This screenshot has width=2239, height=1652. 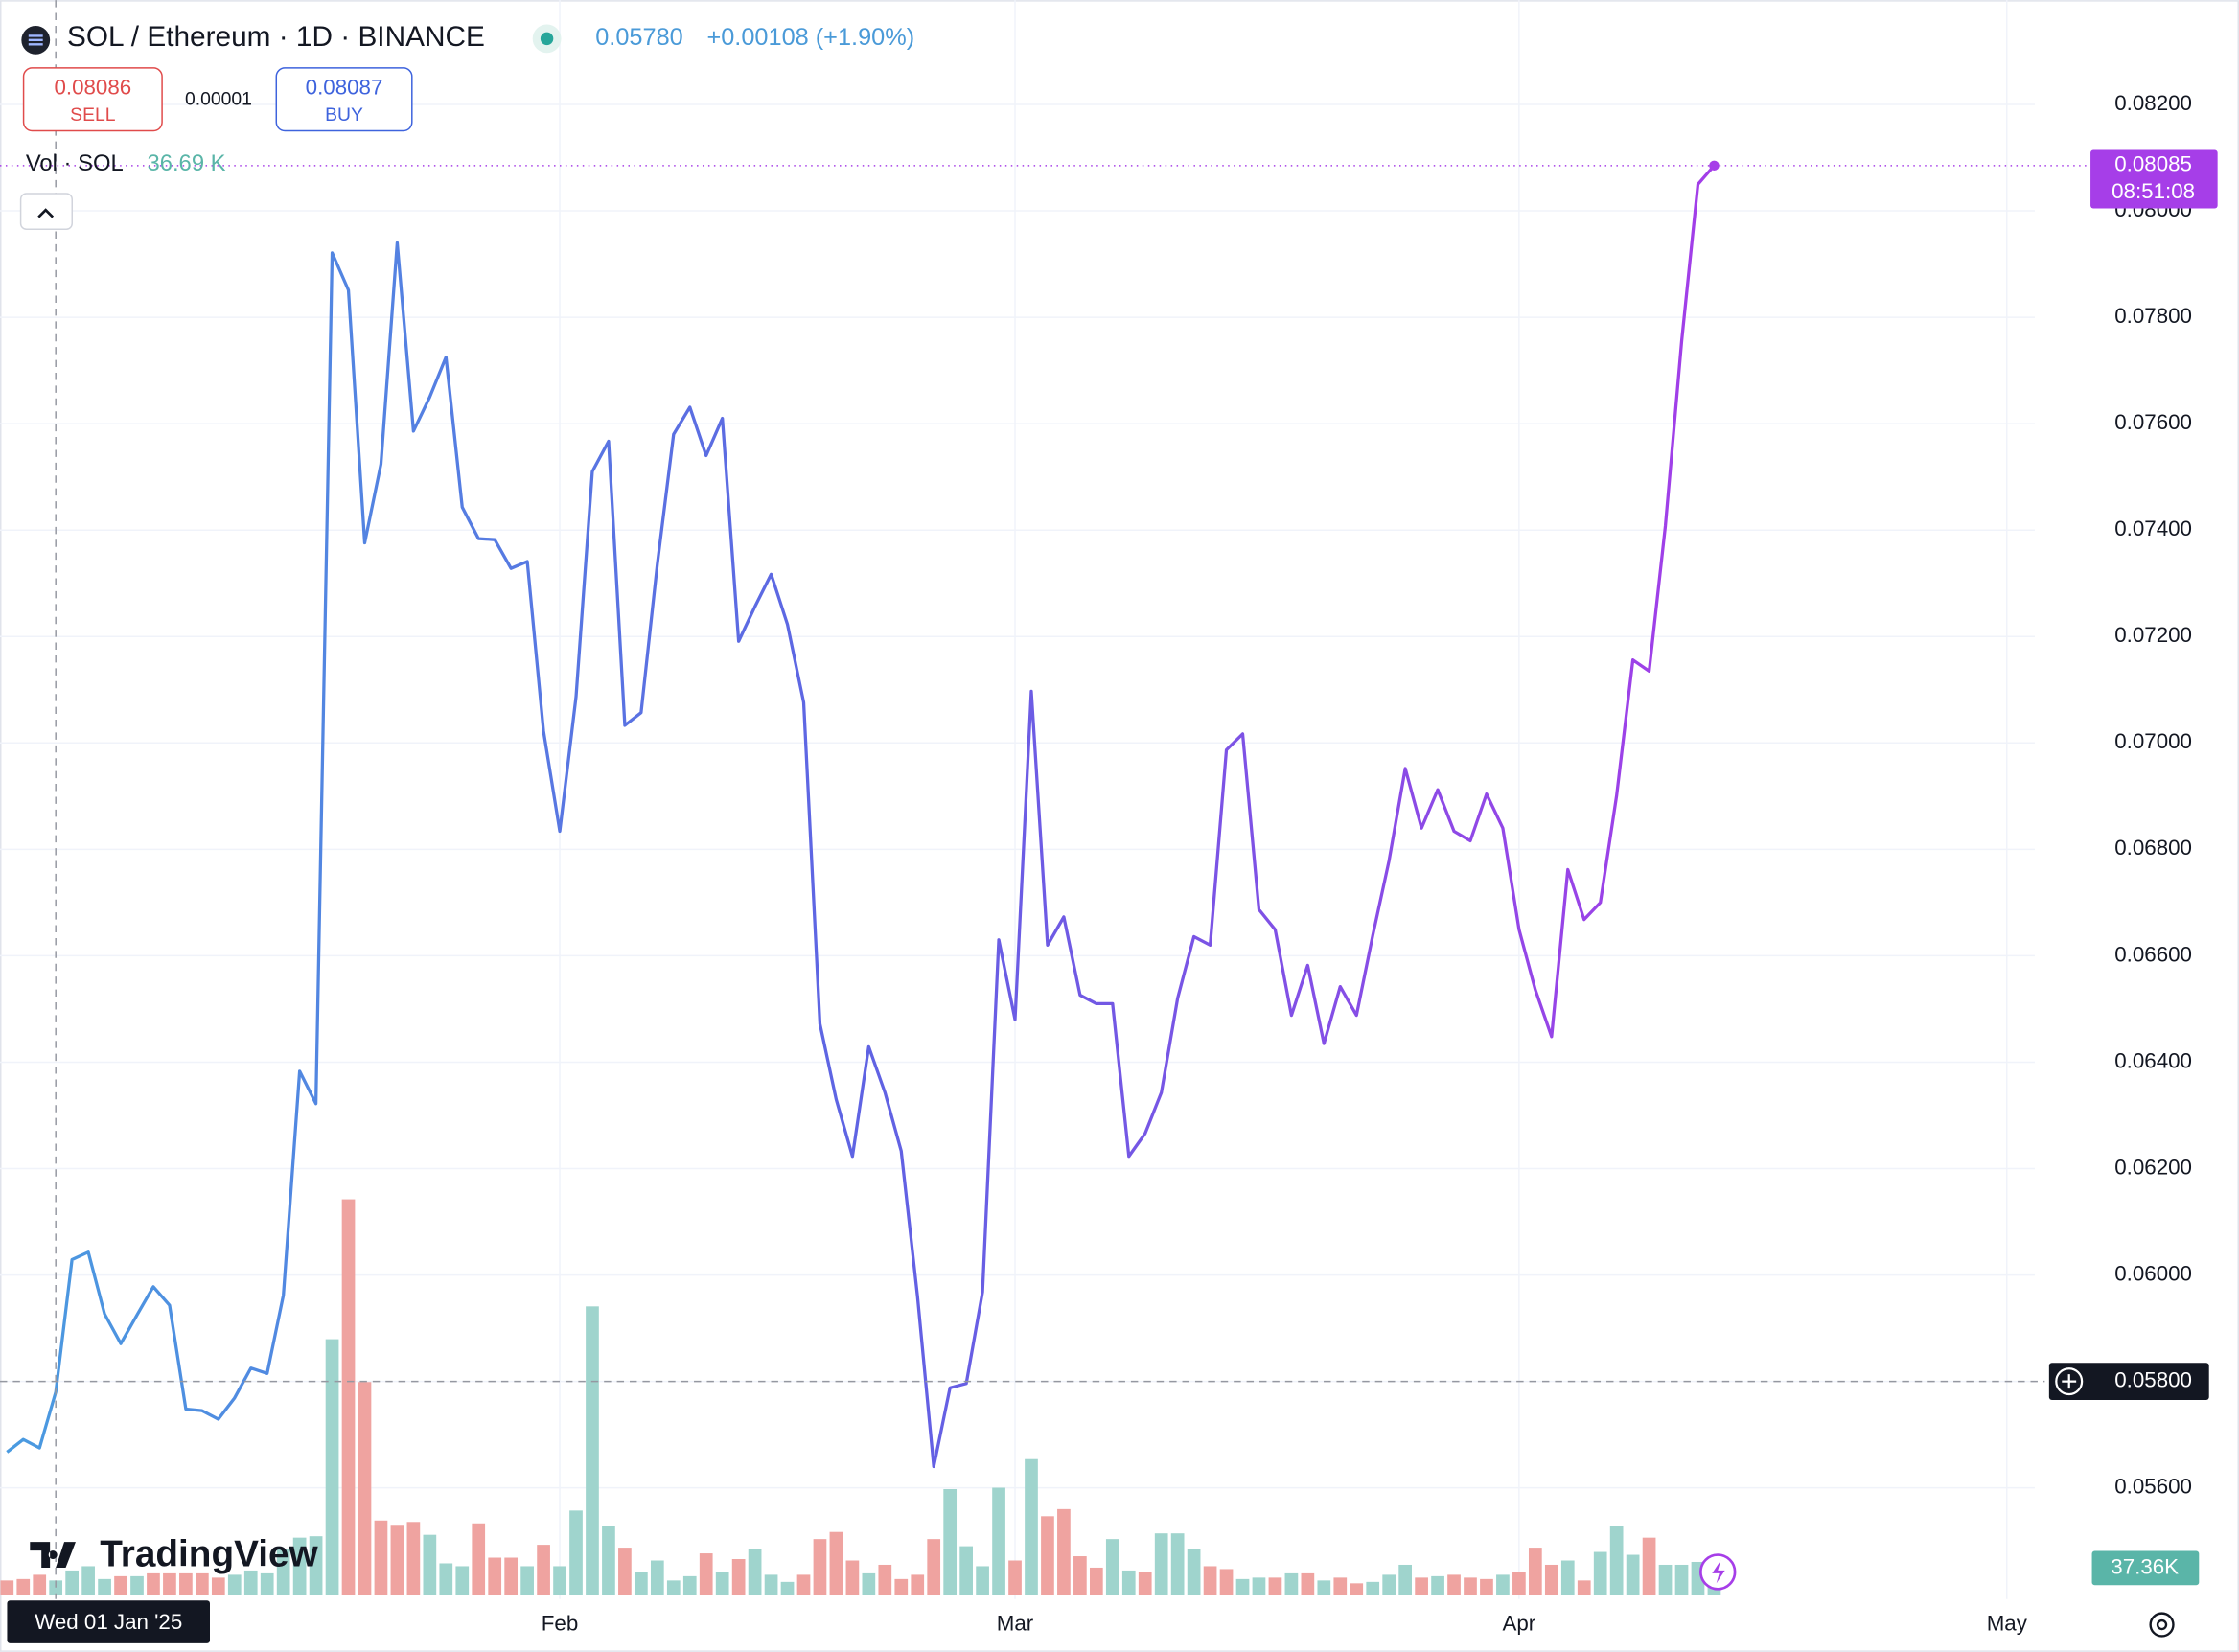 I want to click on logo: TradingView, so click(x=209, y=1553).